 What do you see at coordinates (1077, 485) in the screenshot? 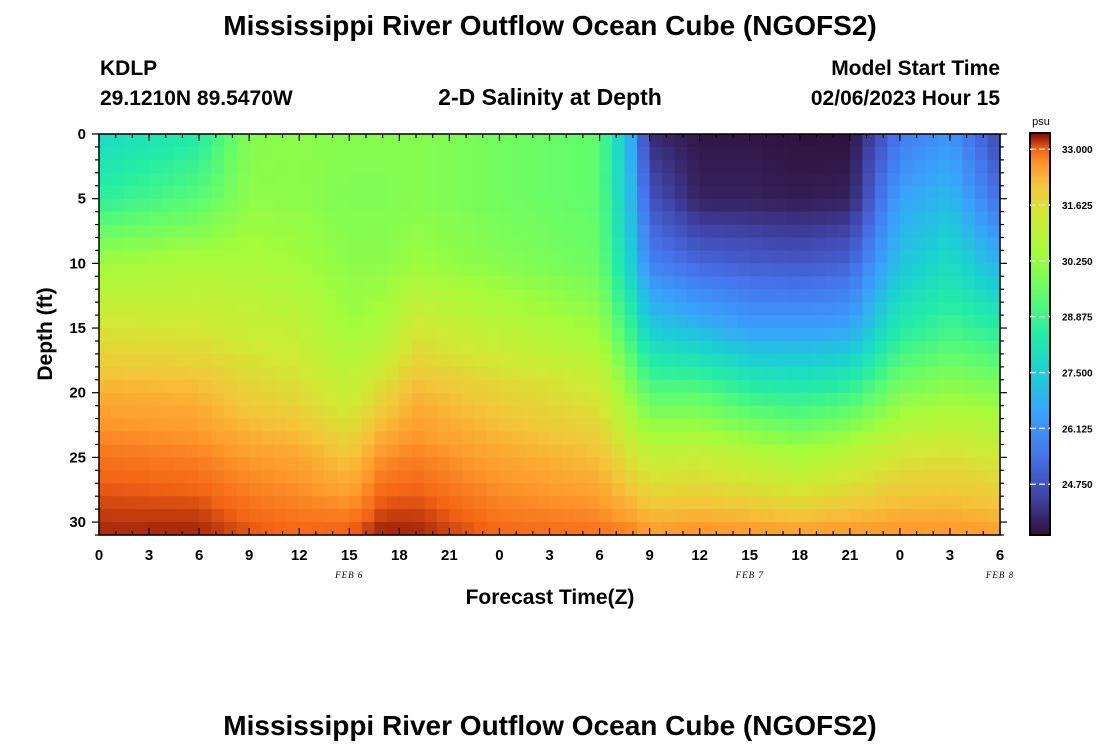
I see `colorbar-tick-label: 24.750` at bounding box center [1077, 485].